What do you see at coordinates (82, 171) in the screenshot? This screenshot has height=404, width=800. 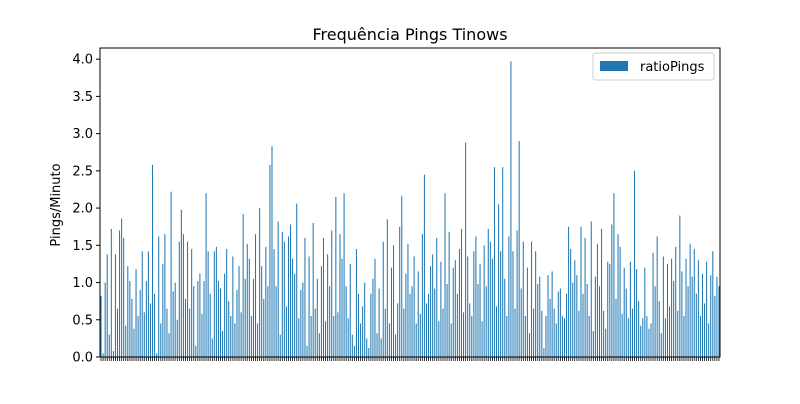 I see `y-tick-label: 2.5` at bounding box center [82, 171].